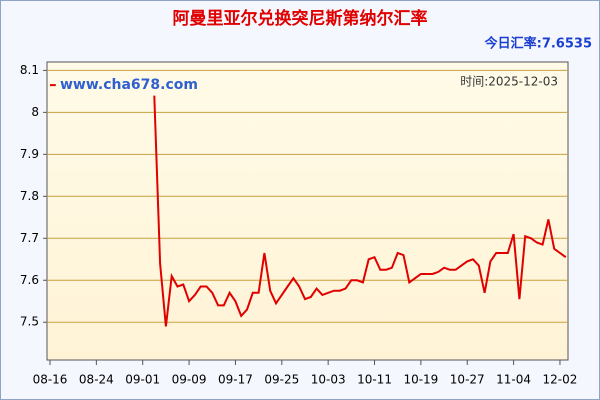 This screenshot has height=400, width=600. I want to click on y-tick-label: 7.8, so click(29, 196).